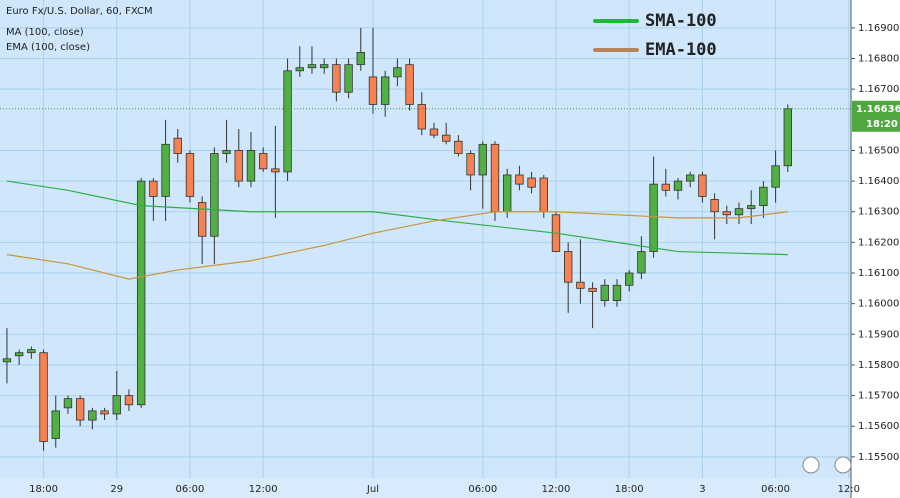 The height and width of the screenshot is (498, 900). What do you see at coordinates (875, 249) in the screenshot?
I see `y-axis-background` at bounding box center [875, 249].